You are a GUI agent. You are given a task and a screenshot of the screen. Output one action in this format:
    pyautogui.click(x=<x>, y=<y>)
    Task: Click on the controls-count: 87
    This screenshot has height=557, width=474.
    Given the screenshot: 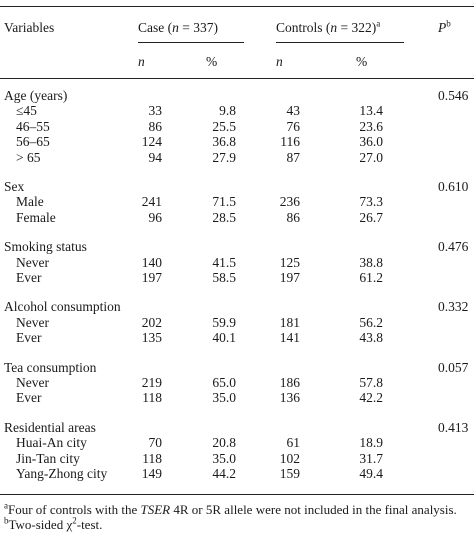 What is the action you would take?
    pyautogui.click(x=293, y=157)
    